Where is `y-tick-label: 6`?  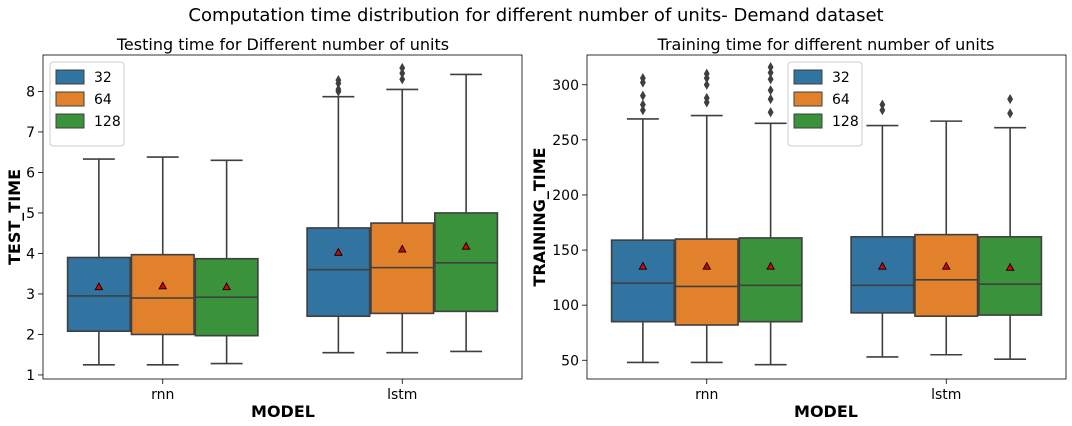 y-tick-label: 6 is located at coordinates (30, 173).